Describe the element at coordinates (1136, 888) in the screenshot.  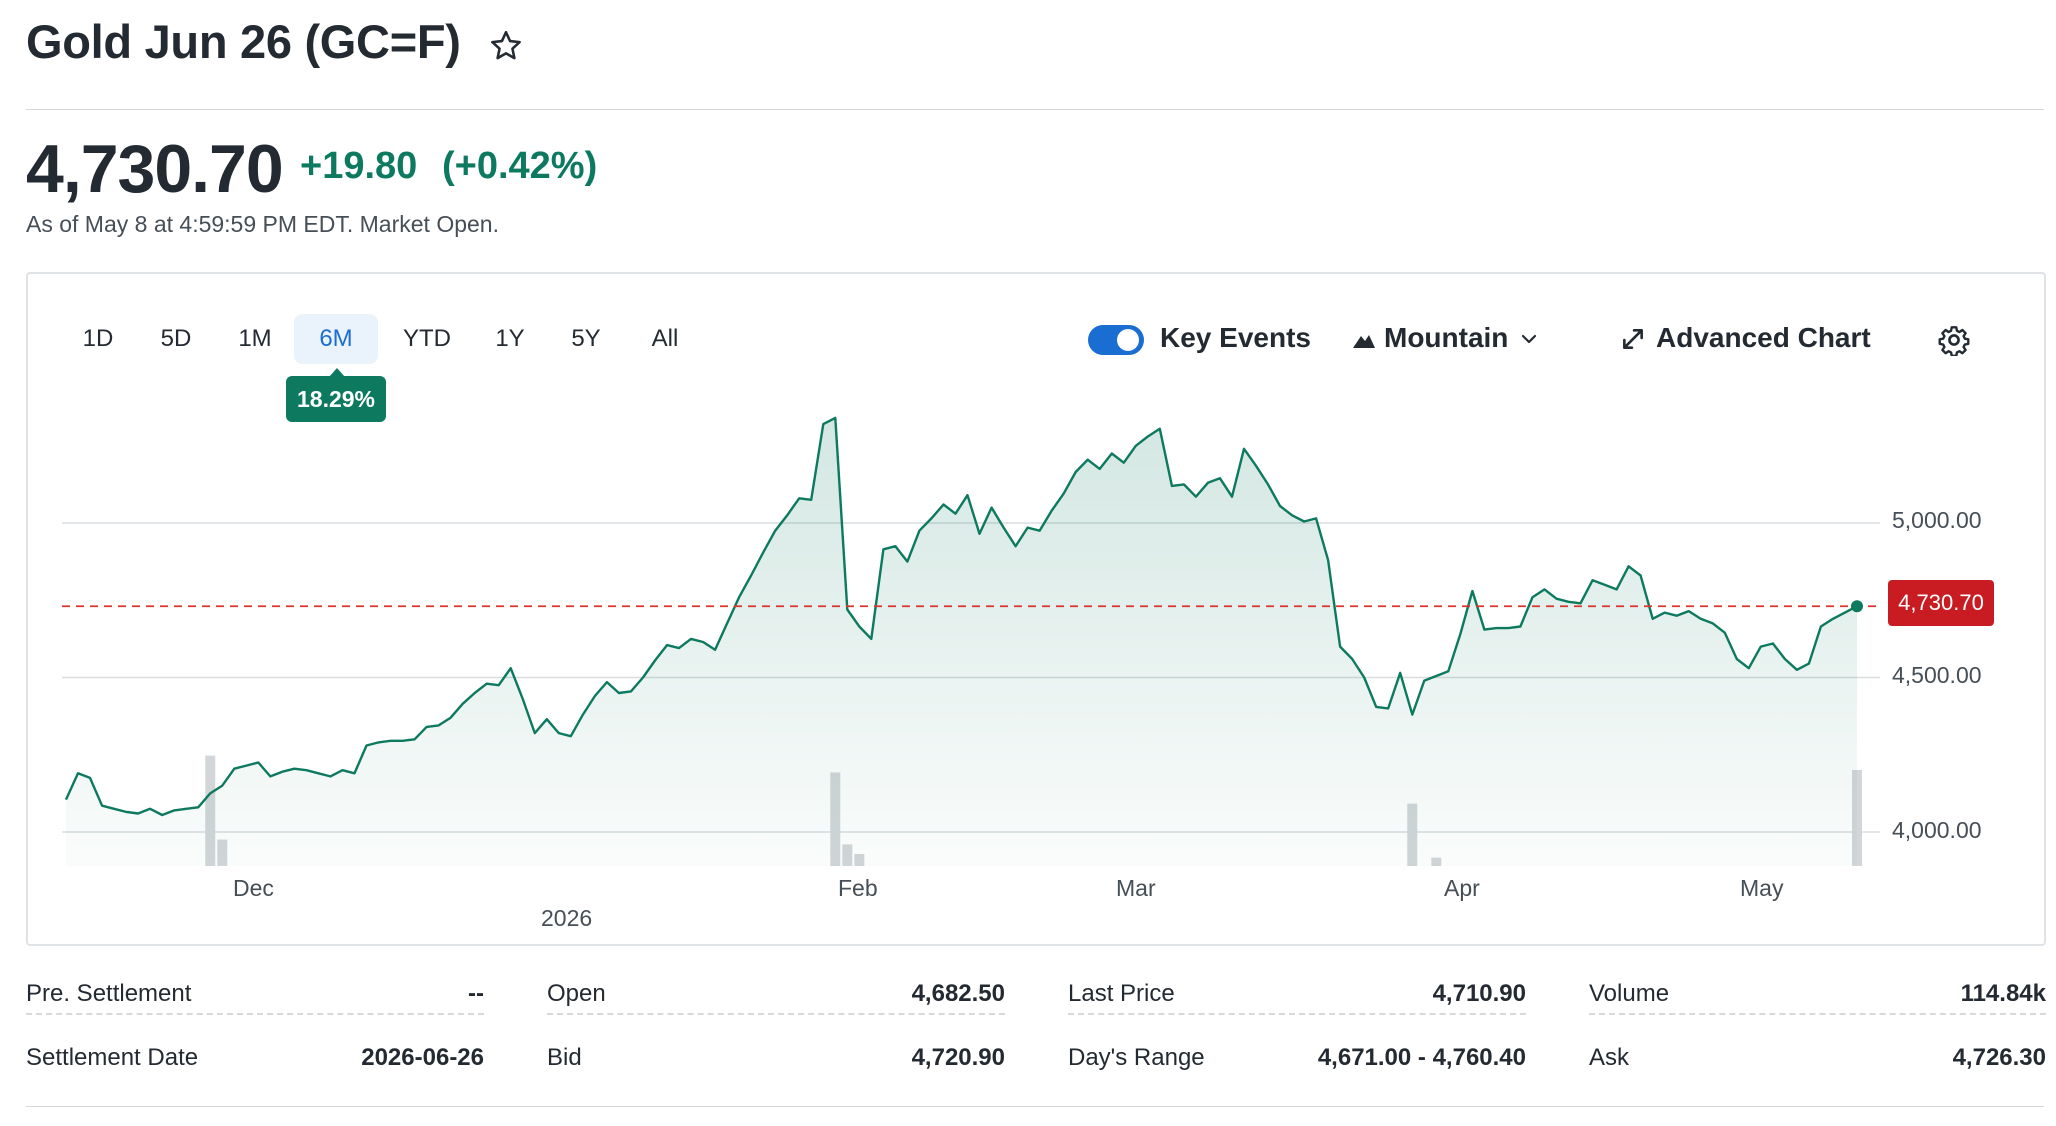
I see `x-tick-label: Mar` at that location.